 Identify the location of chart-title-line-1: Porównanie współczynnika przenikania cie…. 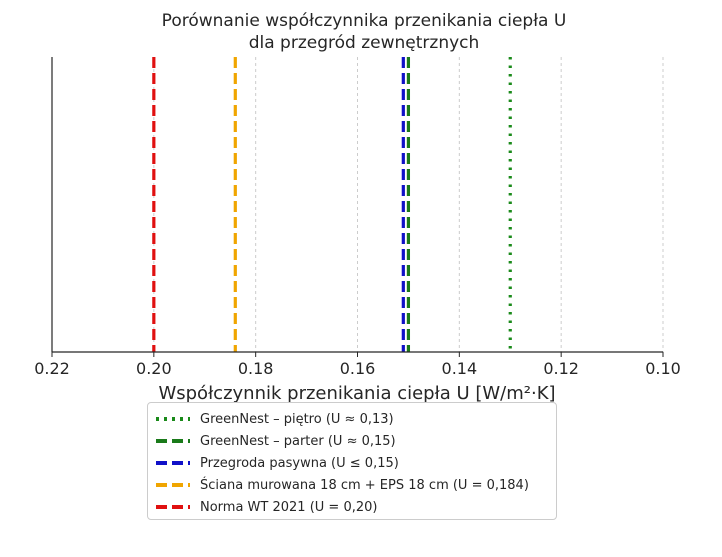
(364, 21).